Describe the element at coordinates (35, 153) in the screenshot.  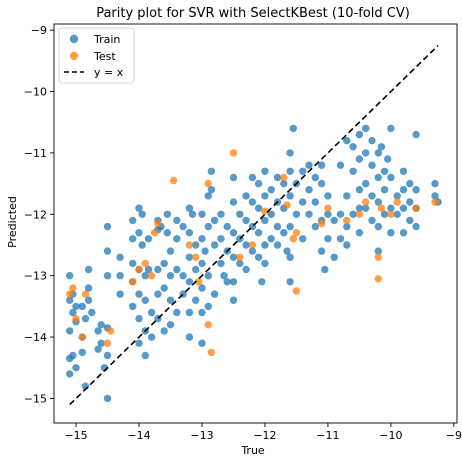
I see `y-tick-label: −11` at that location.